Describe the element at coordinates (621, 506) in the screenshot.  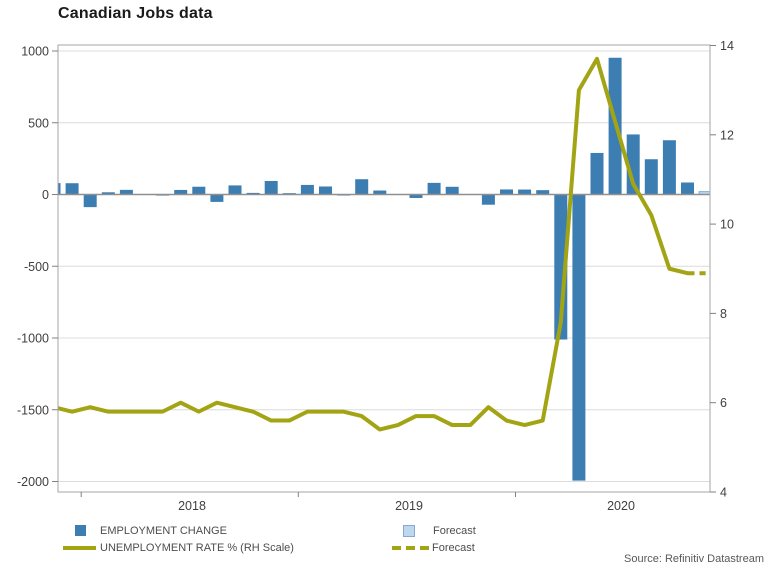
I see `x-axis-year-label: 2020` at that location.